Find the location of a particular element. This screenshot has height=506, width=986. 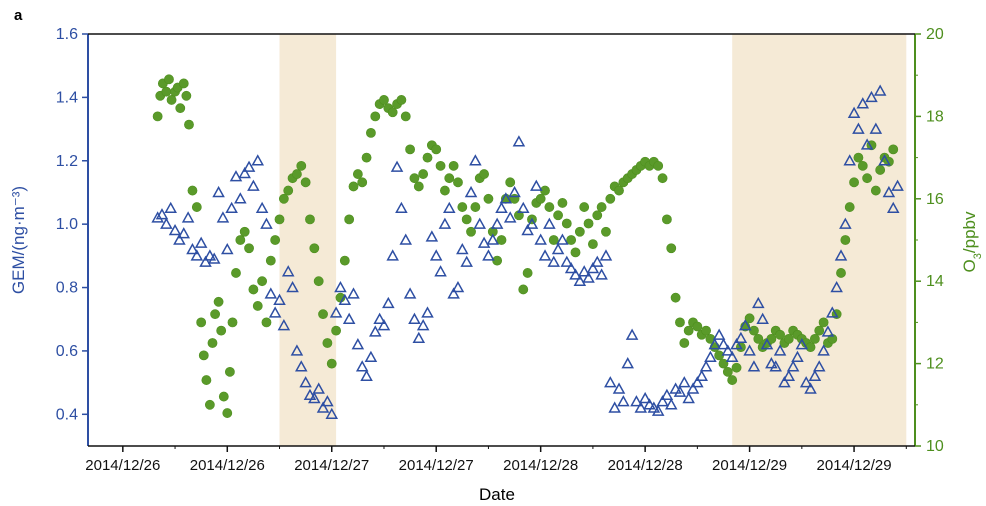

x-tick-label: 2014/12/27 is located at coordinates (436, 465).